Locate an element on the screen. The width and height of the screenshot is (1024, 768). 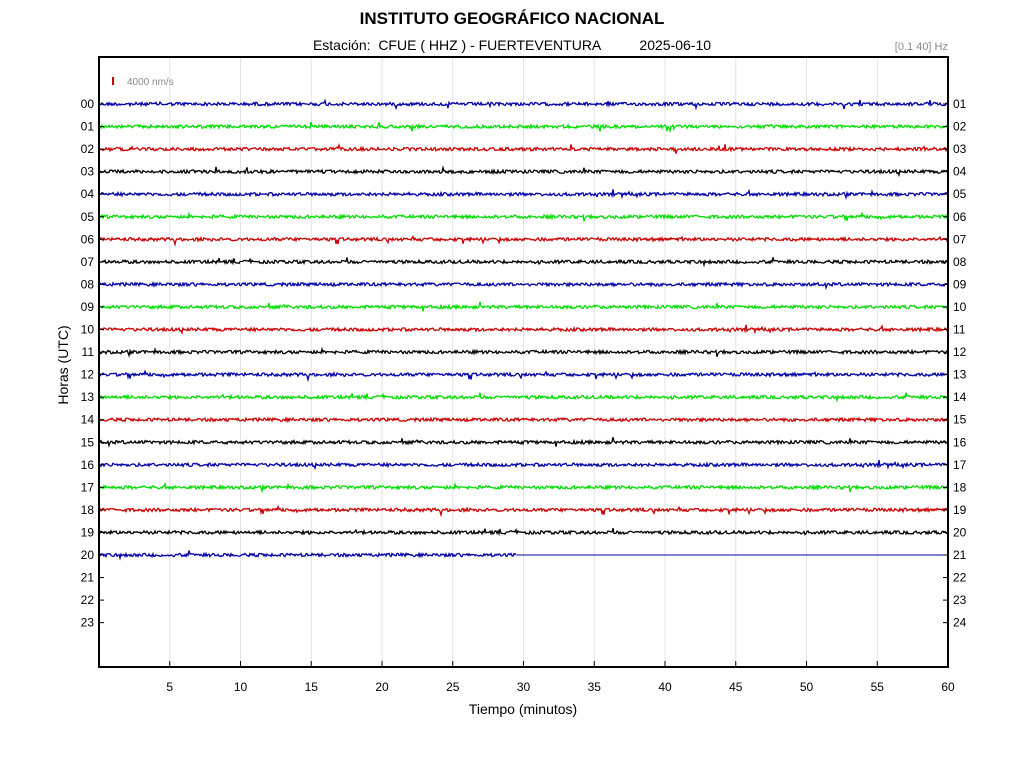
y-tick-label-left-20: 20 is located at coordinates (88, 555).